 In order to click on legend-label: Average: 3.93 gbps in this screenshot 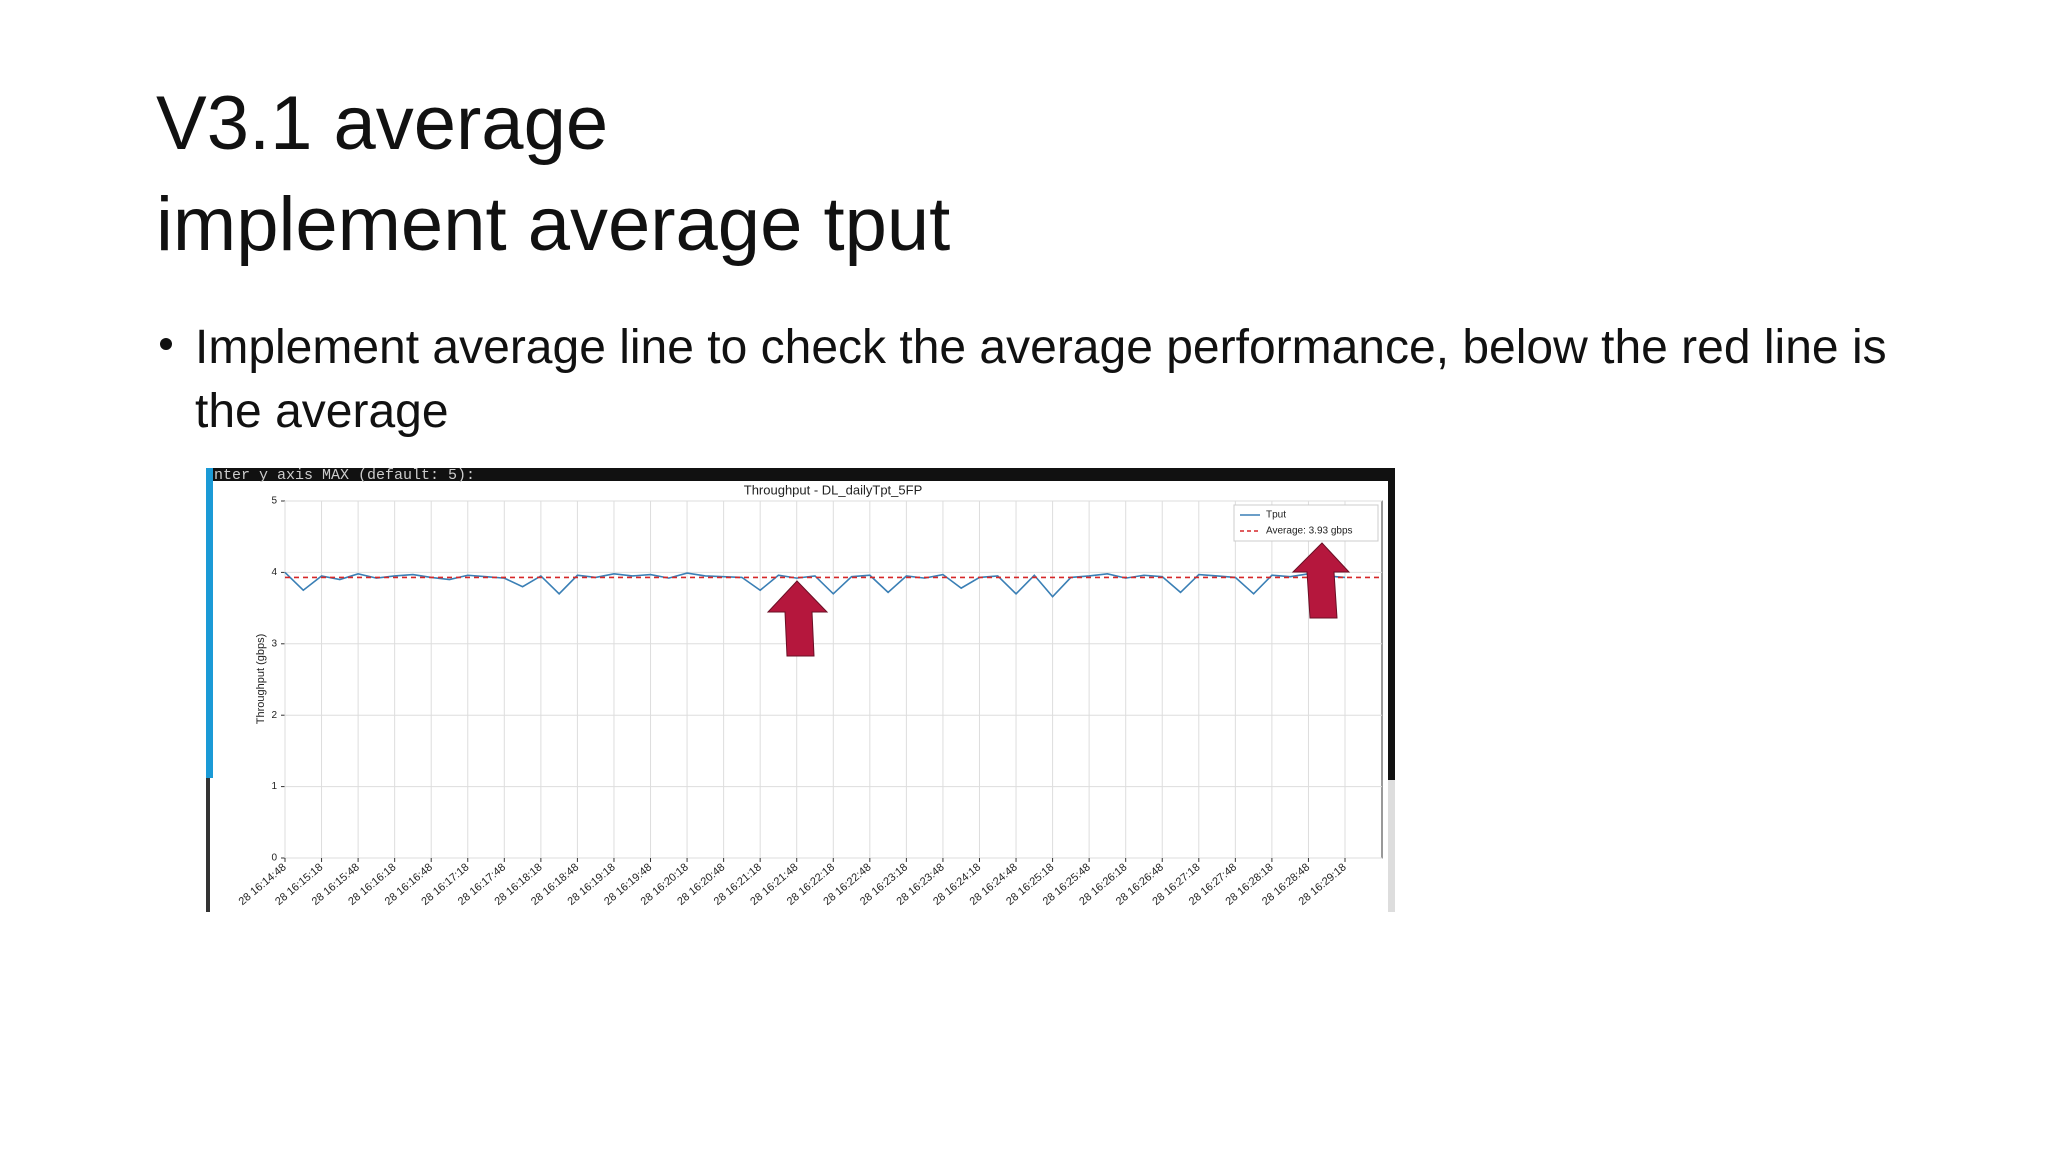, I will do `click(1309, 531)`.